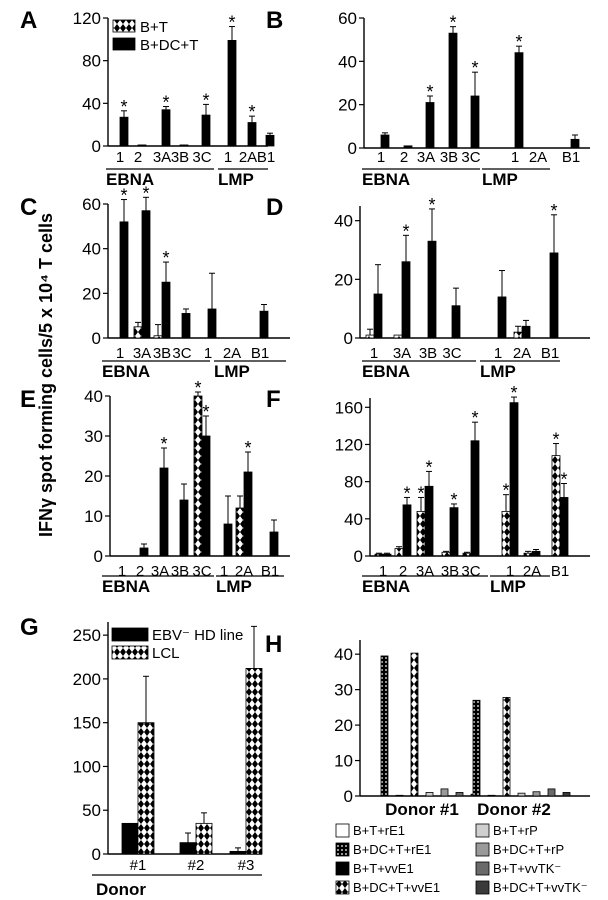  Describe the element at coordinates (87, 679) in the screenshot. I see `y-tick-label: 200` at that location.